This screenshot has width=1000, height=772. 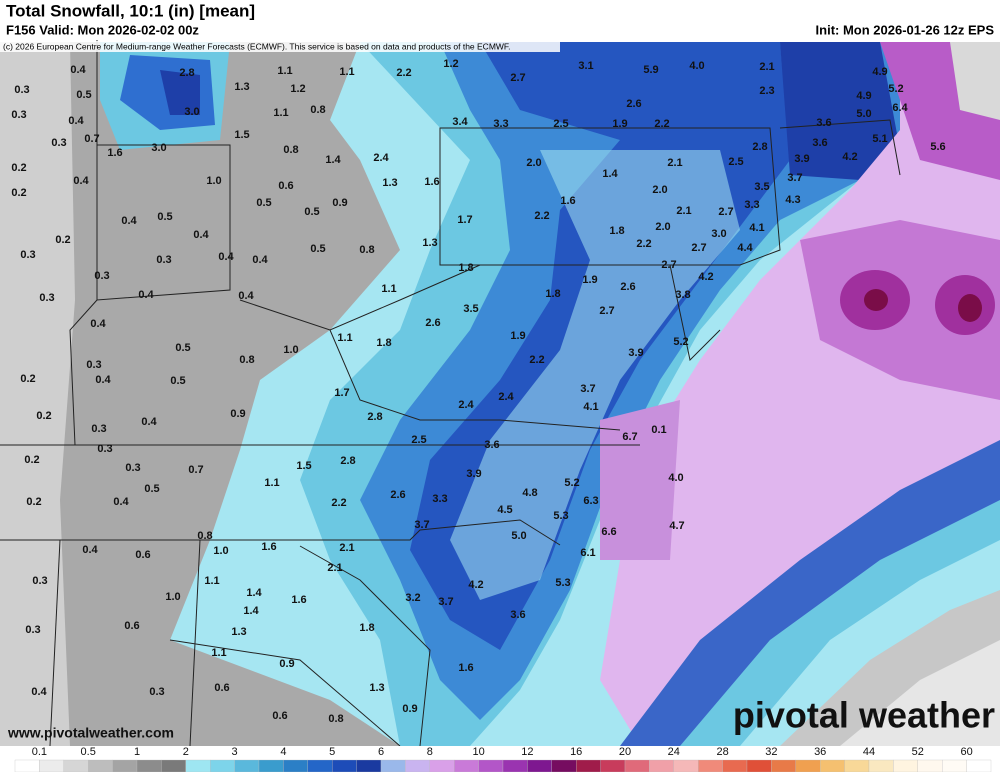 What do you see at coordinates (629, 437) in the screenshot?
I see `snow-value: 6.7` at bounding box center [629, 437].